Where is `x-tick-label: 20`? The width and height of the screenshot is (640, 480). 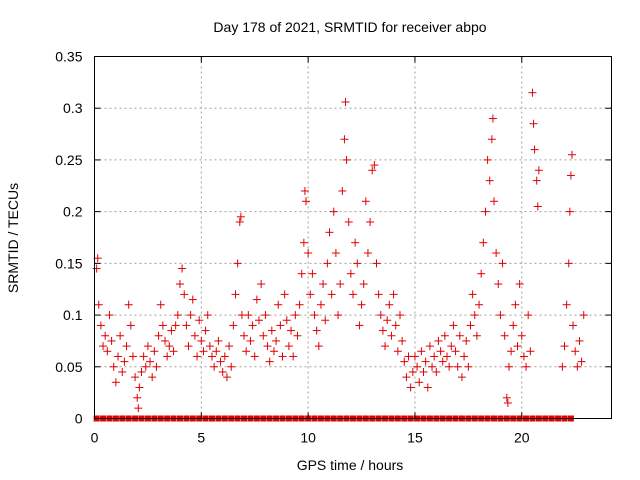
x-tick-label: 20 is located at coordinates (522, 438).